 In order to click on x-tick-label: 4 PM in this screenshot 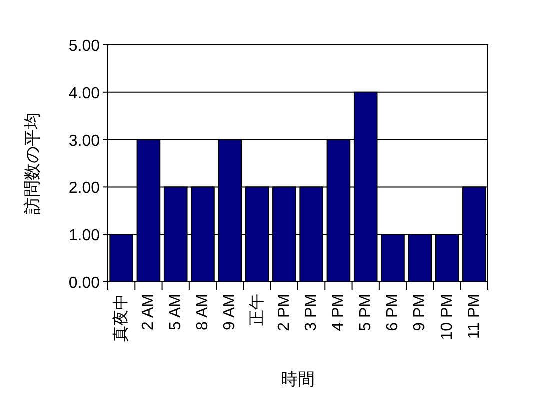, I will do `click(339, 313)`.